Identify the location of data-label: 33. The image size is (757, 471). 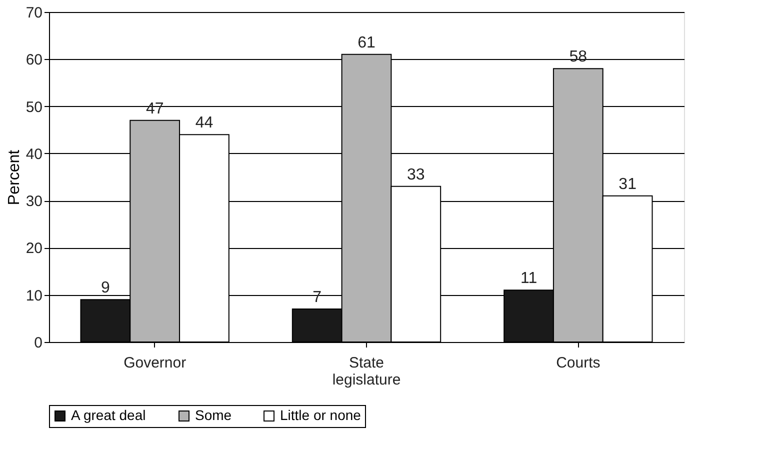
(415, 175).